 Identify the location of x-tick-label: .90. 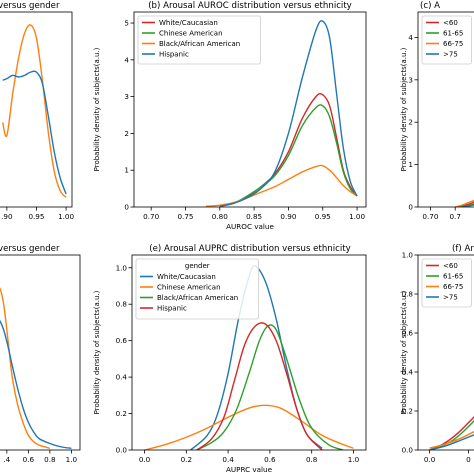
(7, 216).